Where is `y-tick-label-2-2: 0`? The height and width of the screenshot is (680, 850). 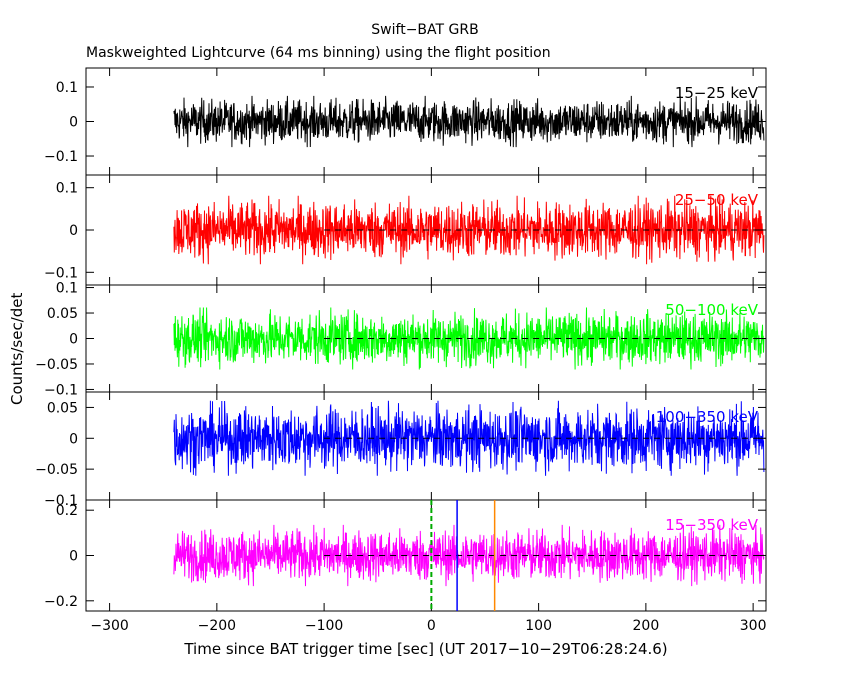
y-tick-label-2-2: 0 is located at coordinates (73, 340).